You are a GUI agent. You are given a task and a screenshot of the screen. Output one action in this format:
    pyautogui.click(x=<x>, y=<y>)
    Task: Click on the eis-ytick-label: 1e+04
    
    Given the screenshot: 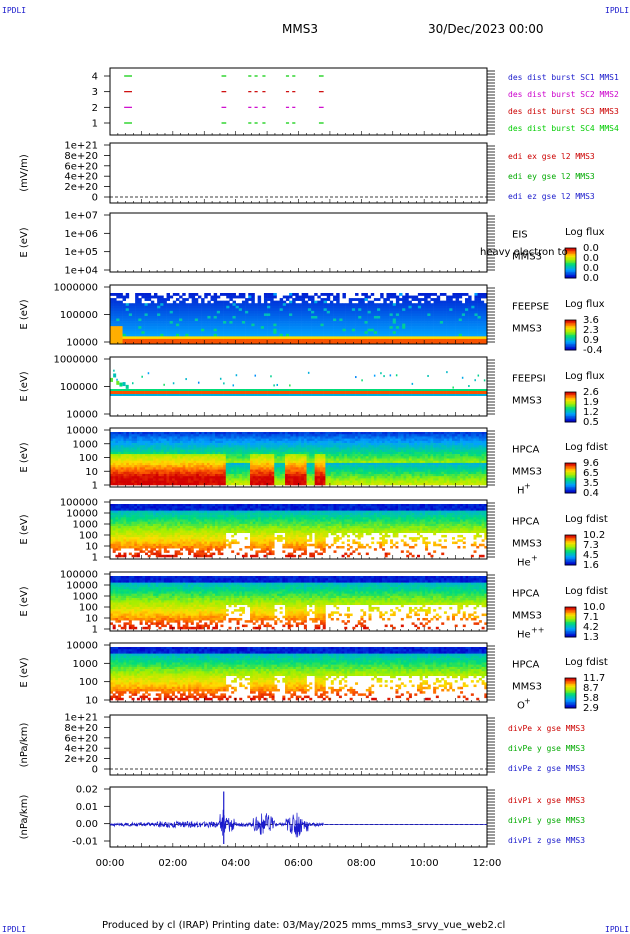 What is the action you would take?
    pyautogui.click(x=81, y=271)
    